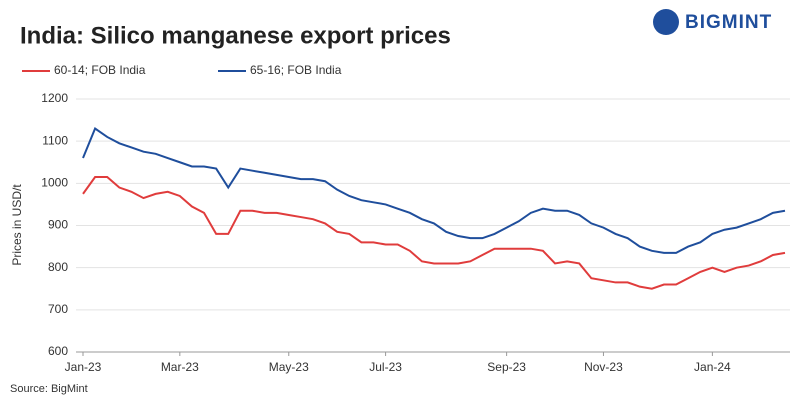 The width and height of the screenshot is (810, 405). What do you see at coordinates (728, 22) in the screenshot?
I see `logo: BIGMINT` at bounding box center [728, 22].